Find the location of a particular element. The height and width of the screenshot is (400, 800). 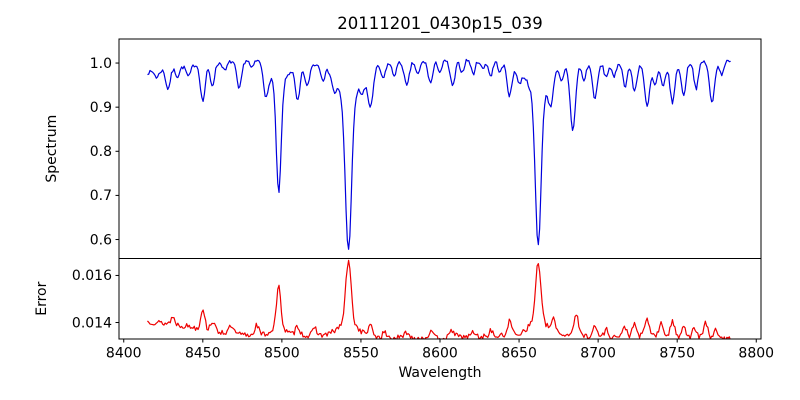

y-tick-label: 0.016 is located at coordinates (92, 276).